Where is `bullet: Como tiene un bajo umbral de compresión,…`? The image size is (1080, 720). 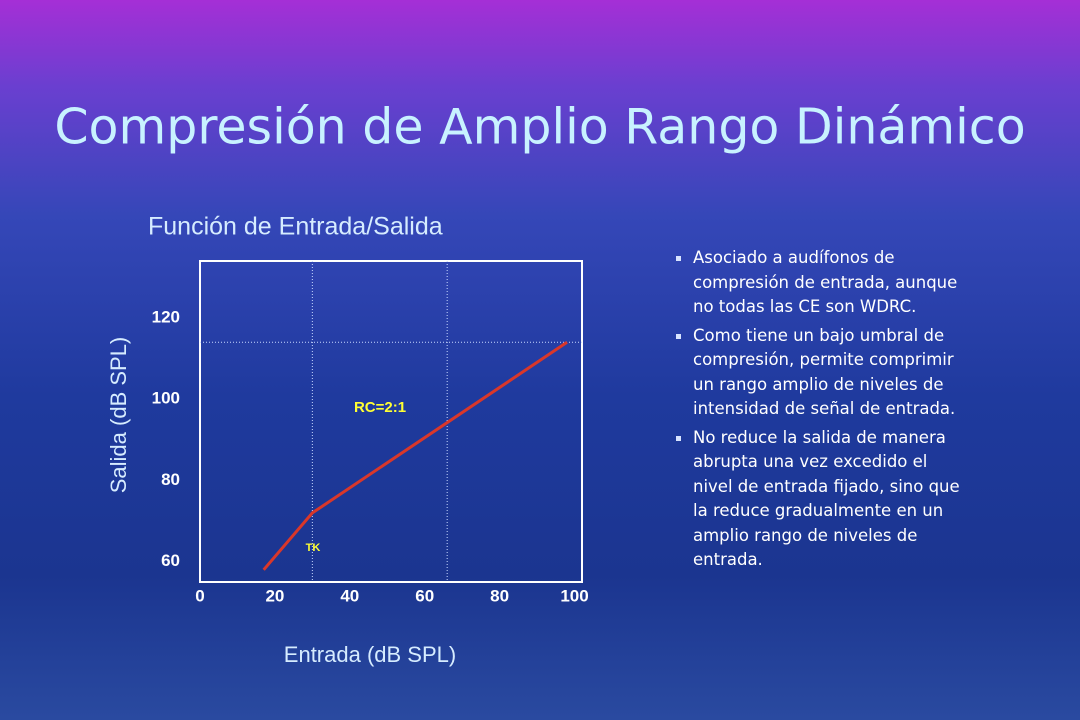
bullet: Como tiene un bajo umbral de compresión,… is located at coordinates (822, 373).